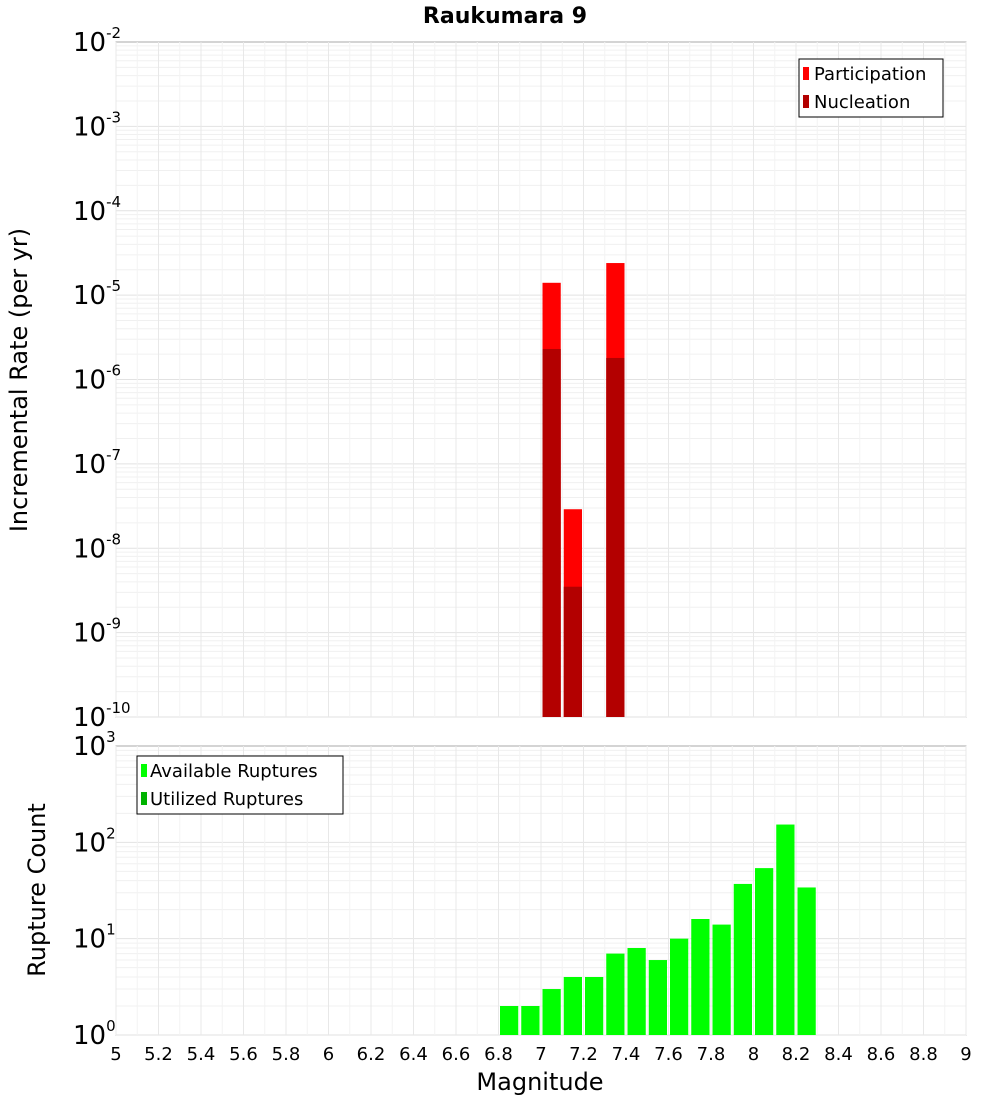 This screenshot has height=1100, width=1000. What do you see at coordinates (965, 1054) in the screenshot?
I see `x-tick-label: 9` at bounding box center [965, 1054].